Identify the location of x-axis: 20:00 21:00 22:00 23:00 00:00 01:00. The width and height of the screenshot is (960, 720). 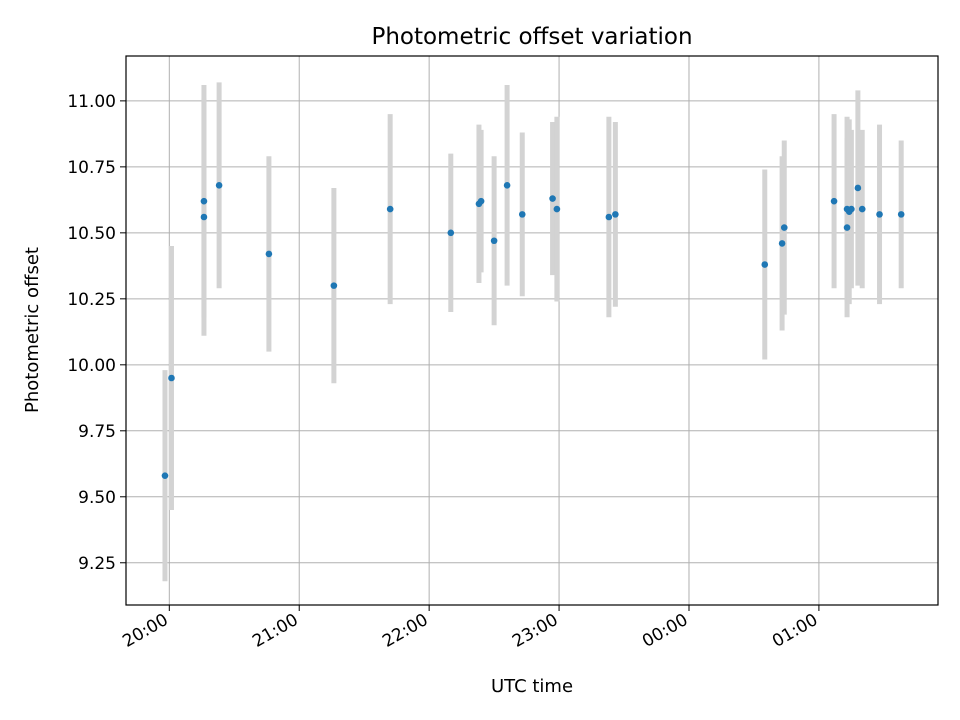
(470, 628).